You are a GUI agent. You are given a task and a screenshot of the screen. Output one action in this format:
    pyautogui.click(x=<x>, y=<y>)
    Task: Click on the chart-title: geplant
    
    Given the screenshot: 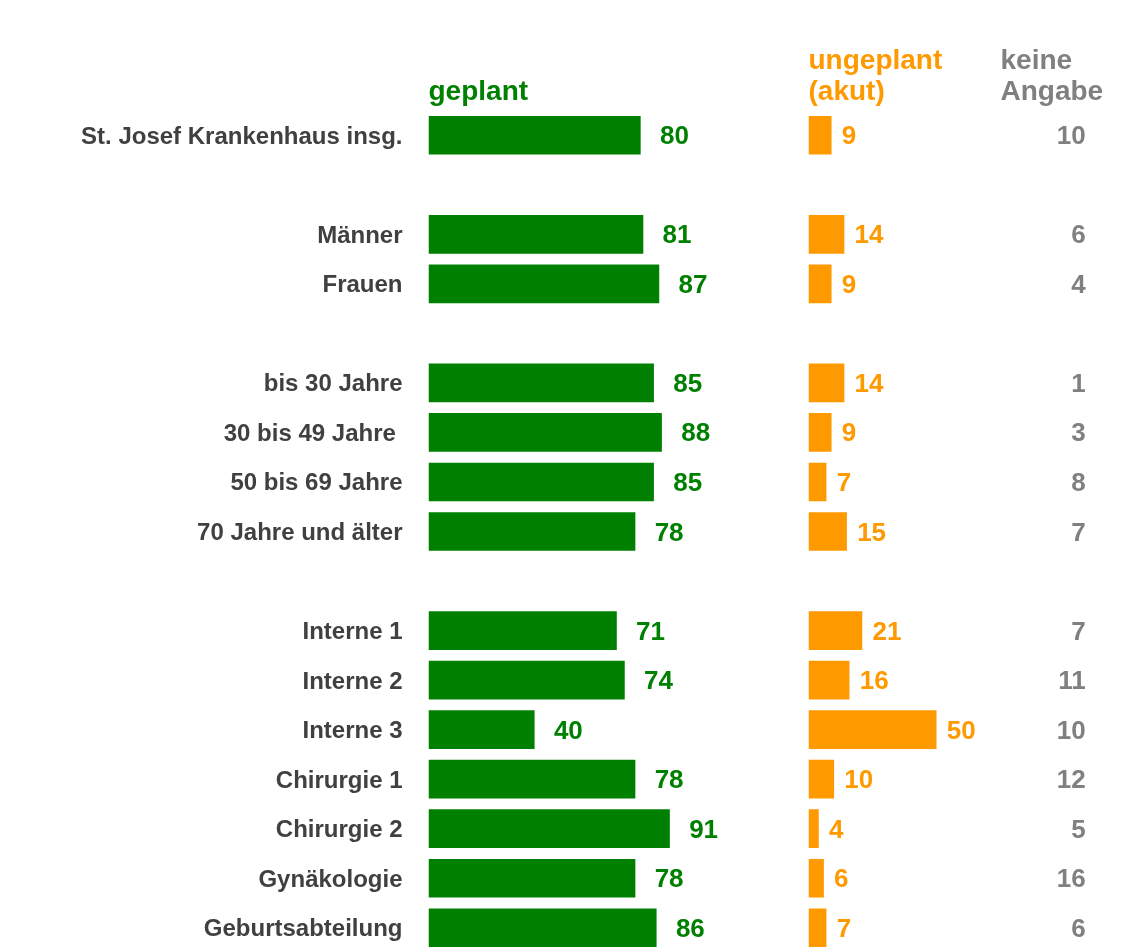 What is the action you would take?
    pyautogui.click(x=478, y=90)
    